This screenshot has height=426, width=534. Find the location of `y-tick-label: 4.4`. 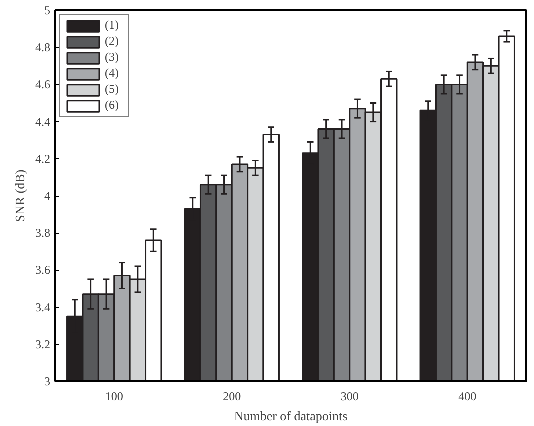

y-tick-label: 4.4 is located at coordinates (43, 121).